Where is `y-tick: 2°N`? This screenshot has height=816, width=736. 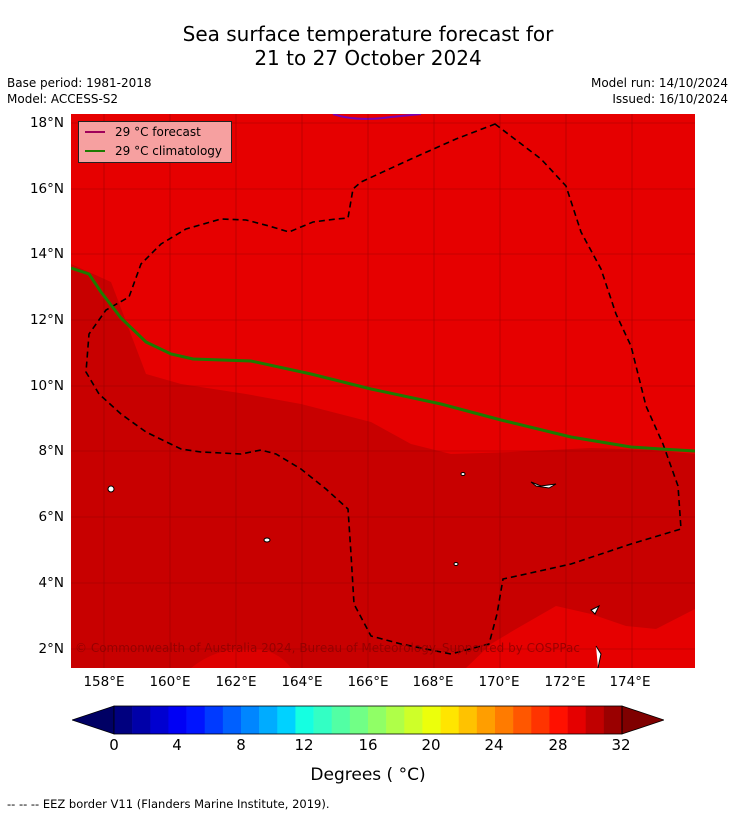
y-tick: 2°N is located at coordinates (51, 649).